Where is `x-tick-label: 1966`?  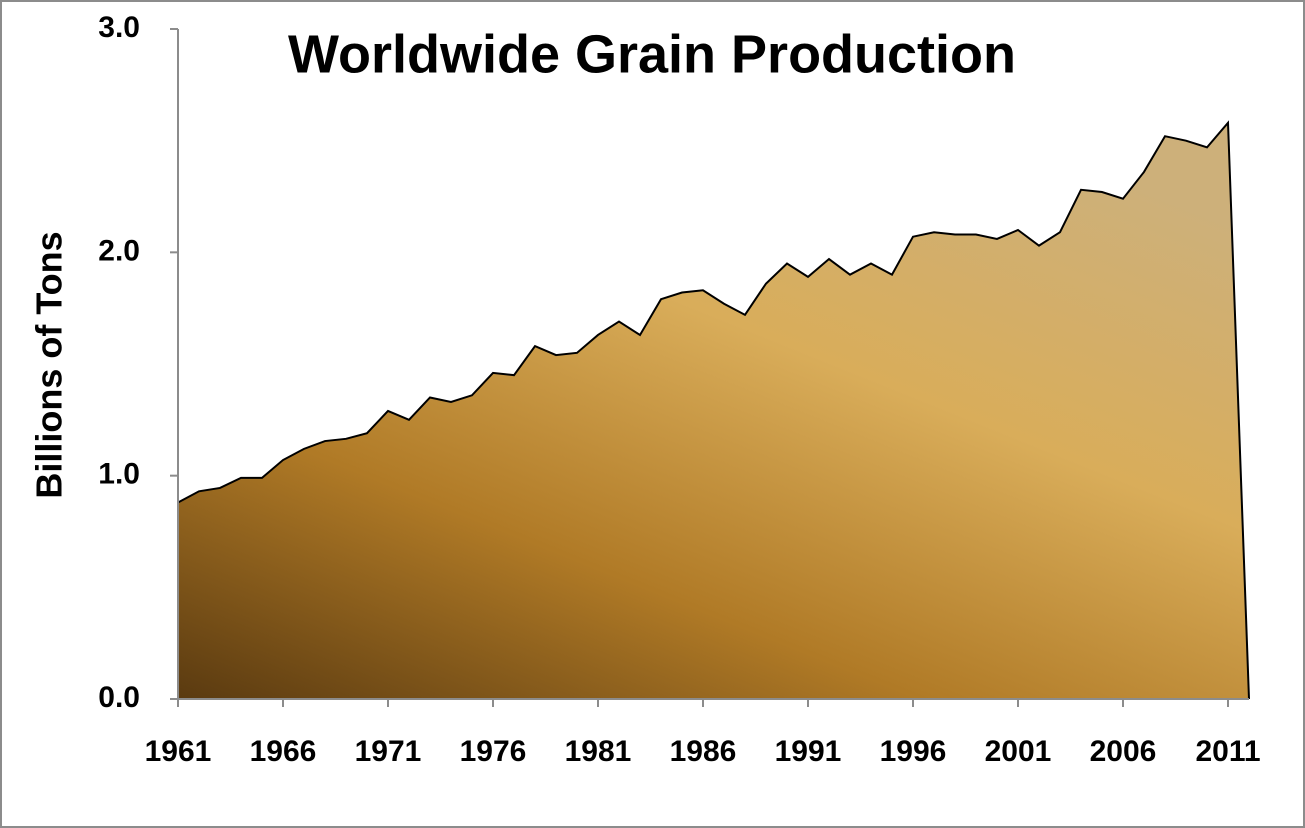 x-tick-label: 1966 is located at coordinates (283, 751).